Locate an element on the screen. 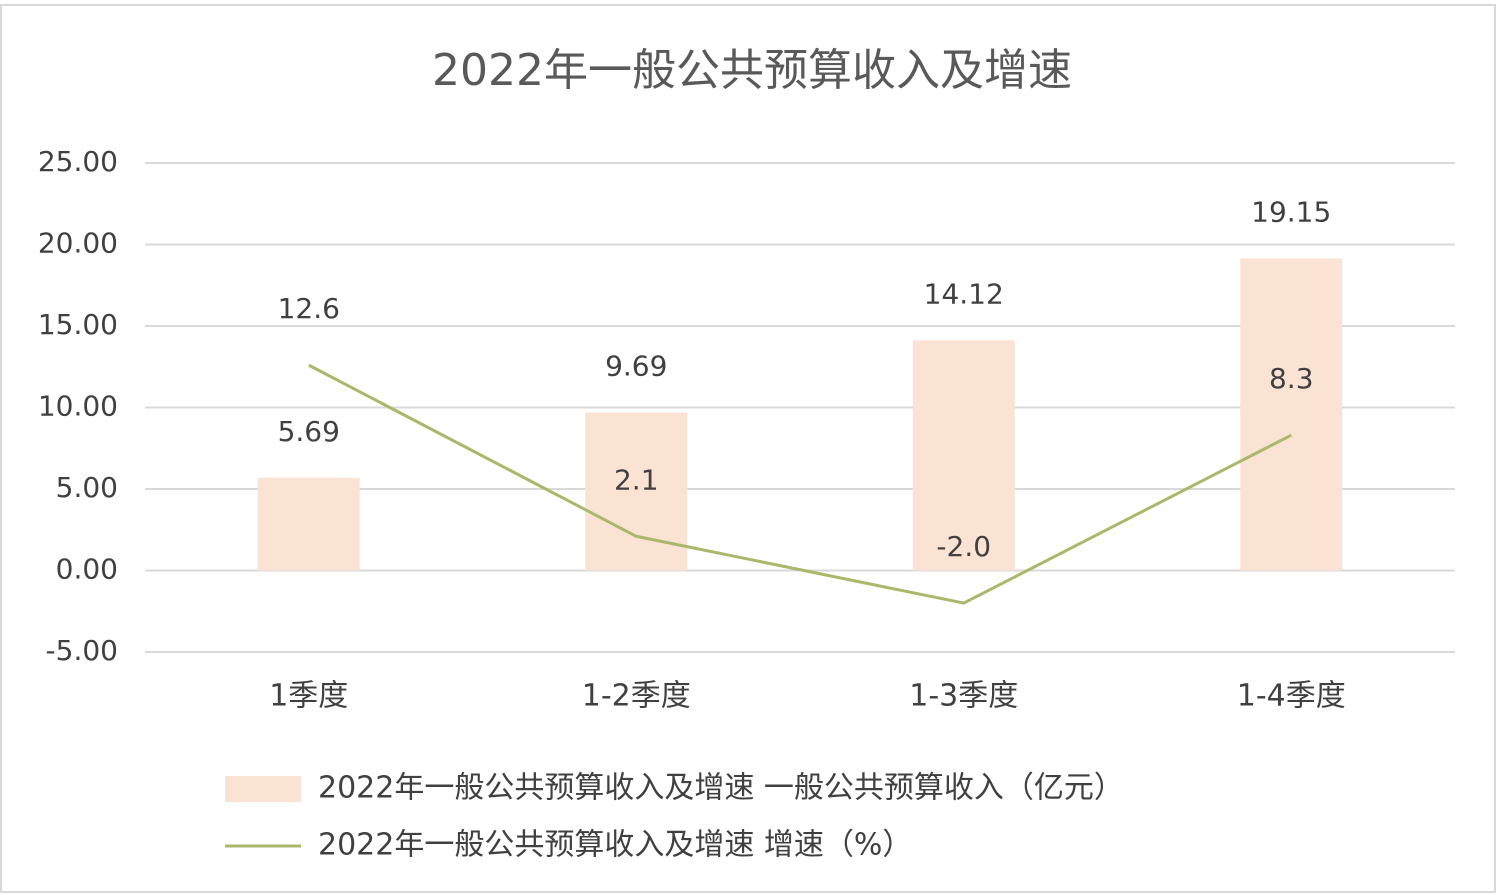 This screenshot has height=895, width=1498. data-label: 8.3 is located at coordinates (1291, 378).